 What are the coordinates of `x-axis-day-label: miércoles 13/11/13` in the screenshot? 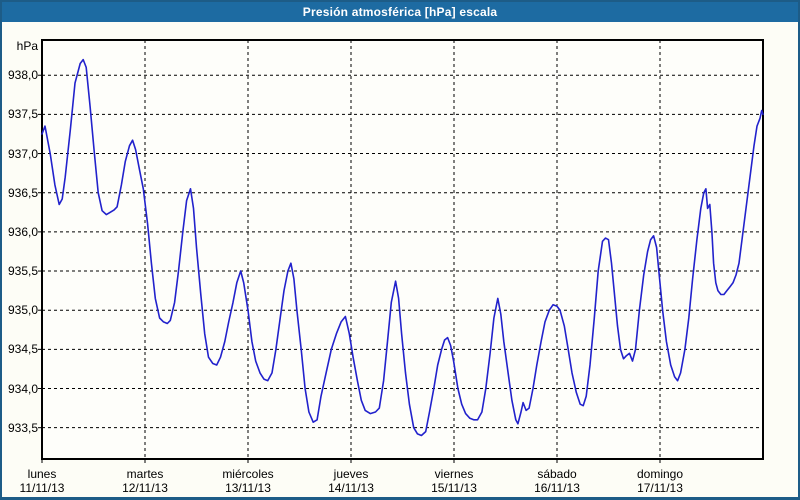 It's located at (248, 481).